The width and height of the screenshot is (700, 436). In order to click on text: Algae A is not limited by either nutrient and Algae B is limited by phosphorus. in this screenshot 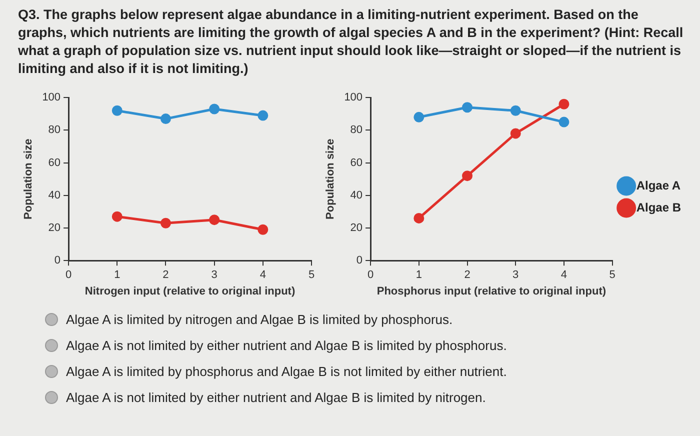, I will do `click(286, 345)`.